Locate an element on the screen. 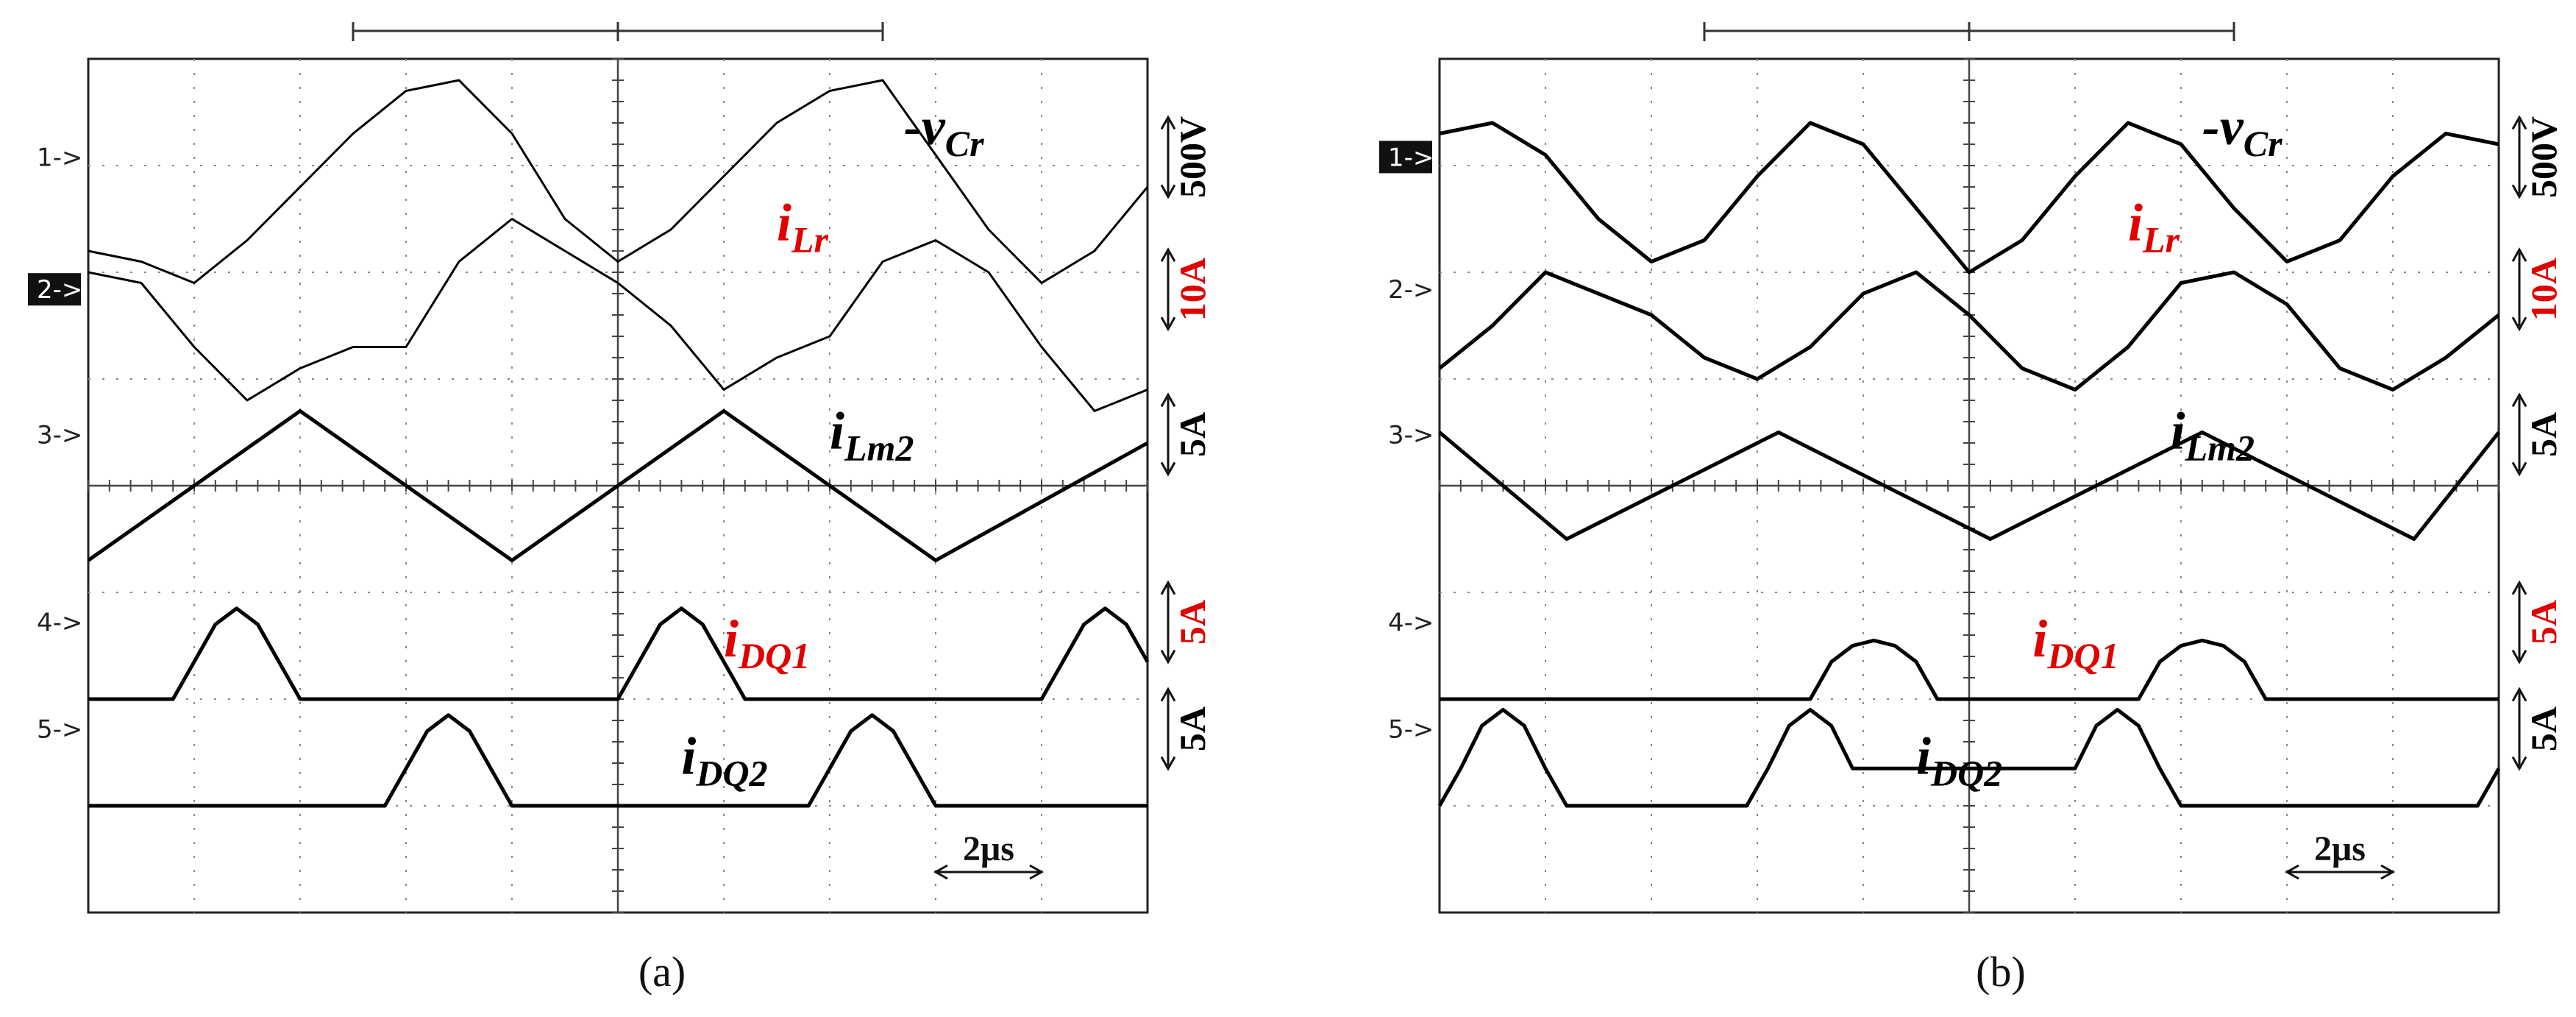 Image resolution: width=2576 pixels, height=1017 pixels. panel-caption: (b) is located at coordinates (2001, 972).